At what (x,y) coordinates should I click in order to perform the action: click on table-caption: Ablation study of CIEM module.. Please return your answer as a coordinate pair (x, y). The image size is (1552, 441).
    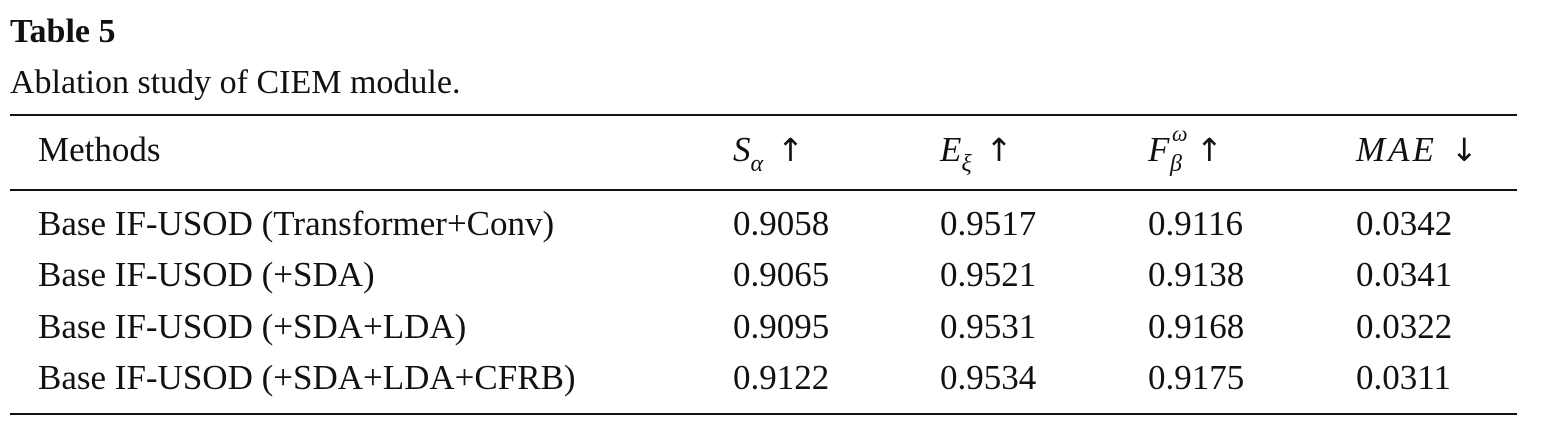
    Looking at the image, I should click on (235, 82).